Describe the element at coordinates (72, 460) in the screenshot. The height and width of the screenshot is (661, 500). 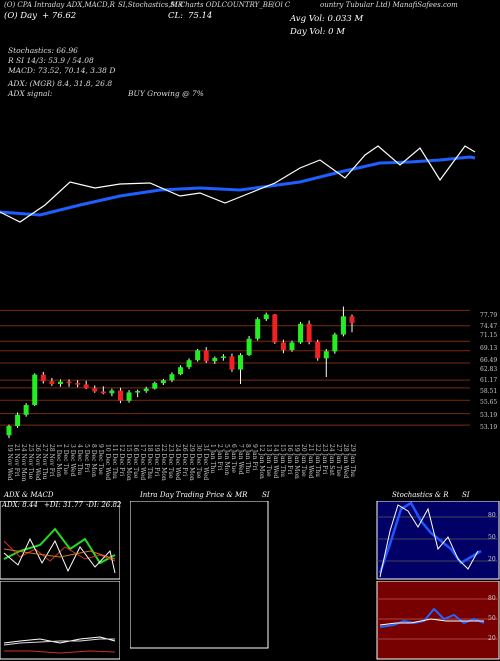
I see `date-axis-label: 3 Dec Wed` at that location.